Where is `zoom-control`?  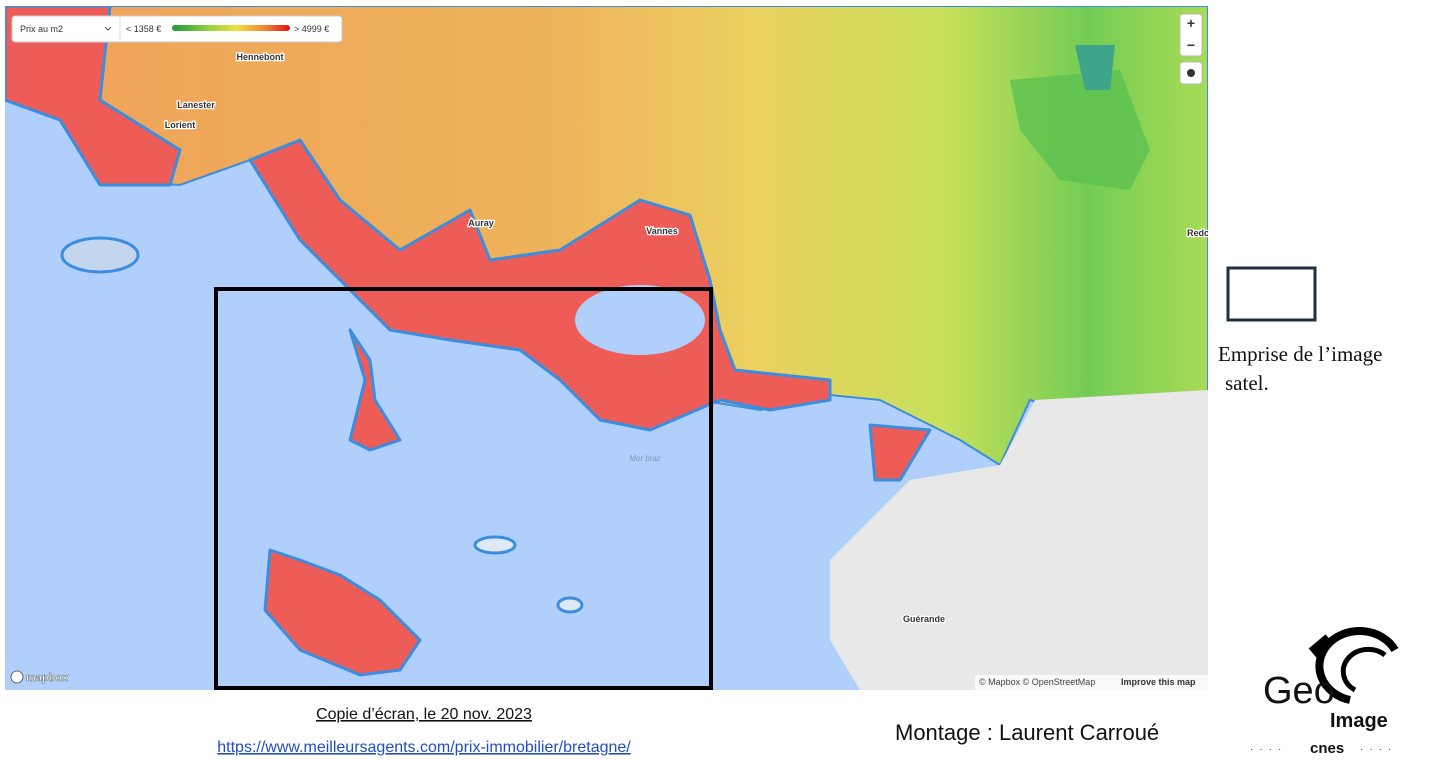 zoom-control is located at coordinates (1191, 35).